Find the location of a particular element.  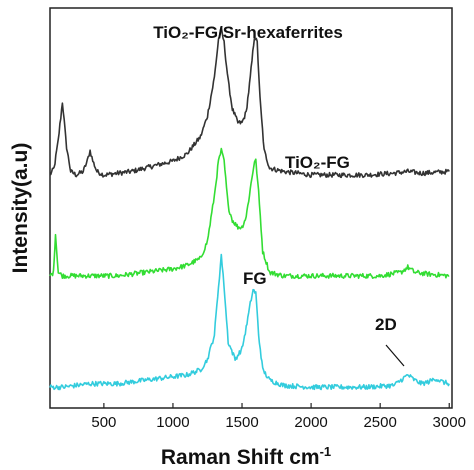

x-tick-label: 500 is located at coordinates (103, 422).